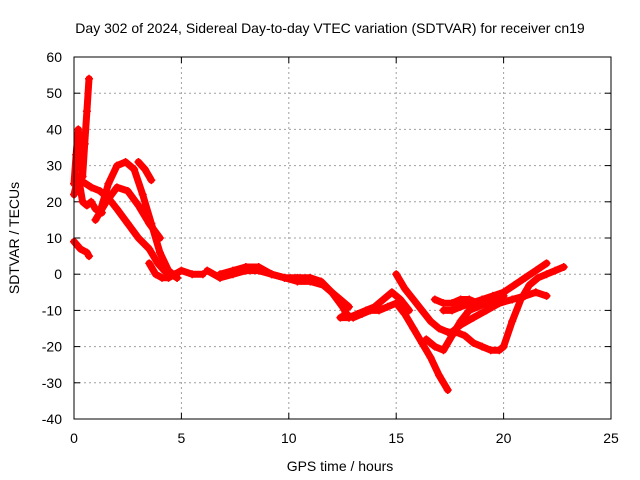  Describe the element at coordinates (289, 438) in the screenshot. I see `x-tick-label: 10` at that location.